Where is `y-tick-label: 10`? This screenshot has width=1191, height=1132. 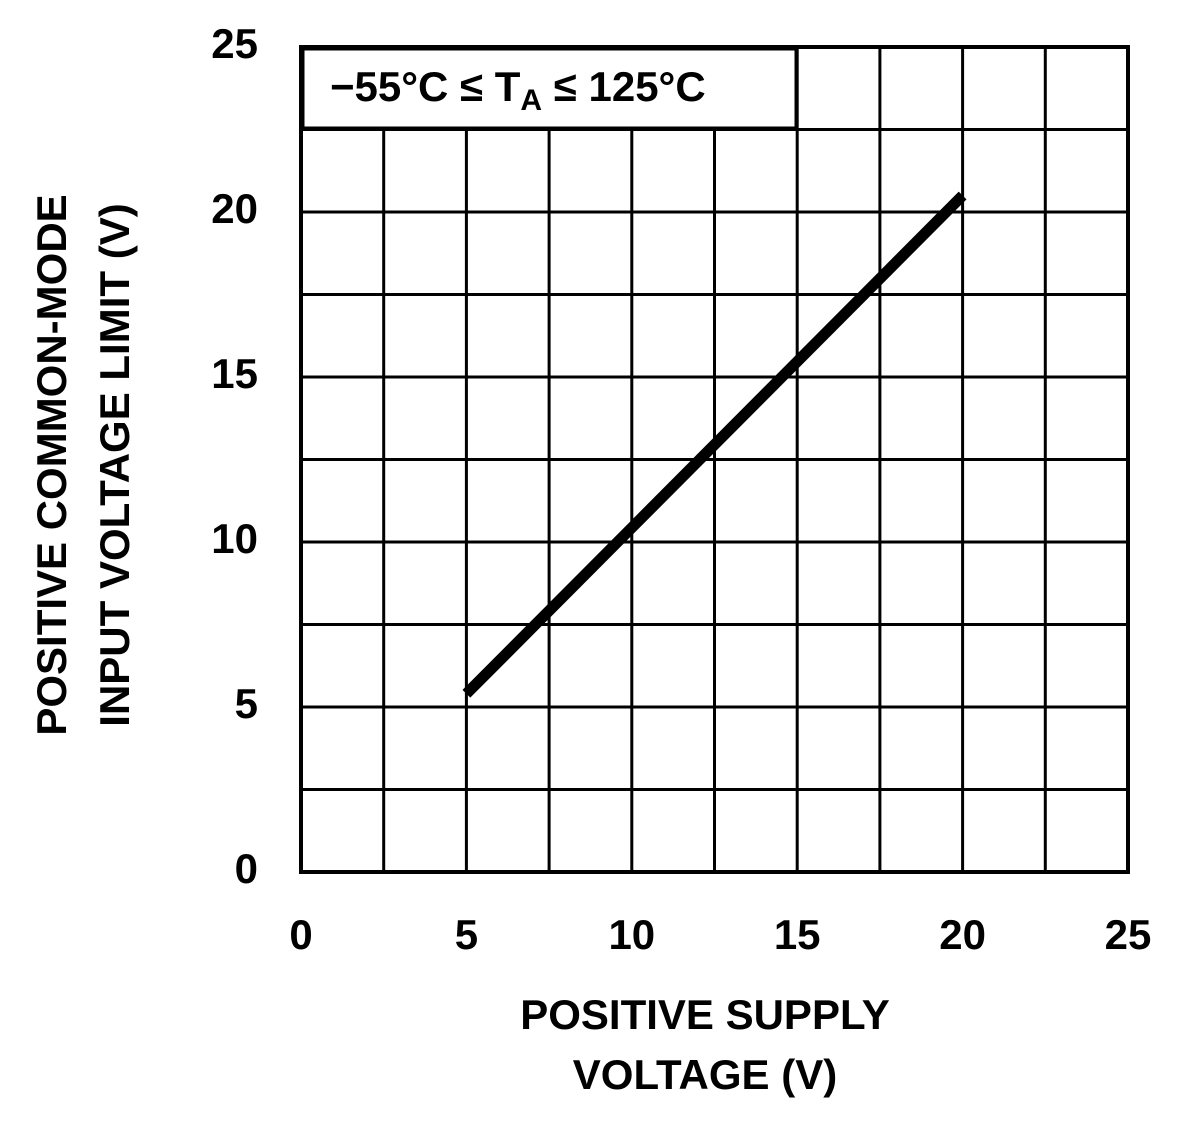 y-tick-label: 10 is located at coordinates (234, 538).